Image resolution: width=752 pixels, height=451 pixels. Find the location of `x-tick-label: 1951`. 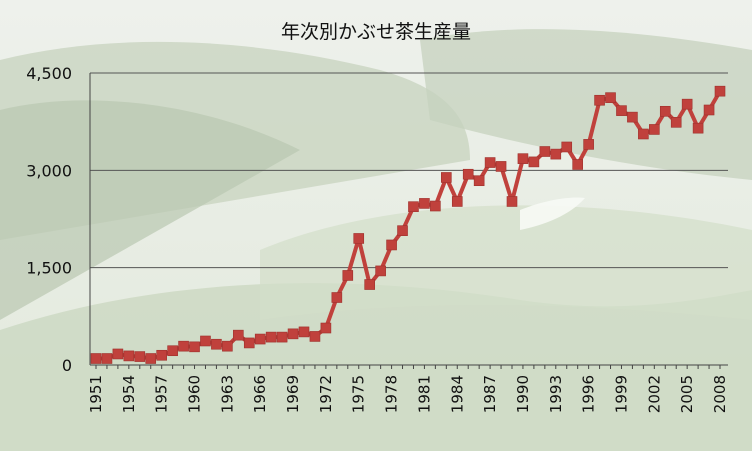

x-tick-label: 1951 is located at coordinates (96, 394).